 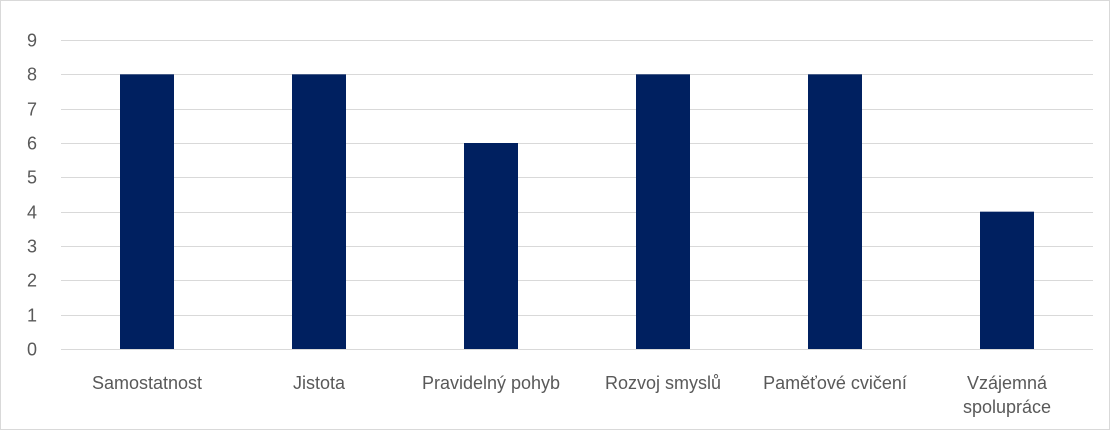 What do you see at coordinates (32, 110) in the screenshot?
I see `y-tick-label: 7` at bounding box center [32, 110].